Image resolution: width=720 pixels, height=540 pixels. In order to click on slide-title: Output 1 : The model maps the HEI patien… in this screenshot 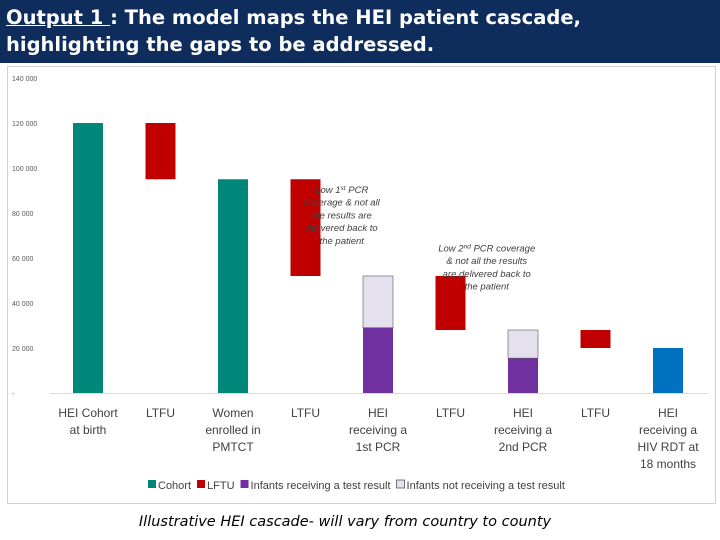, I will do `click(360, 31)`.